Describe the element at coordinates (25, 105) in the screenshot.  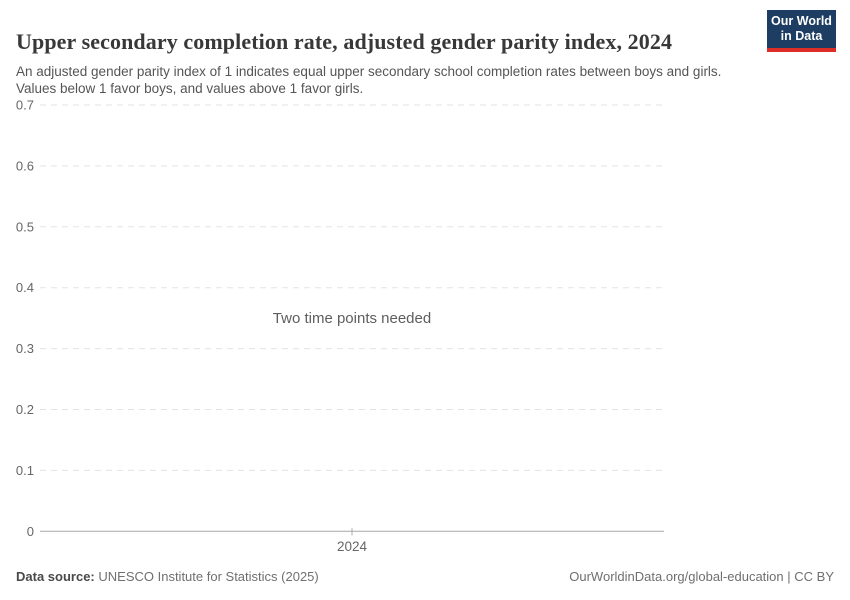
I see `y-axis-tick-label: 0.7` at that location.